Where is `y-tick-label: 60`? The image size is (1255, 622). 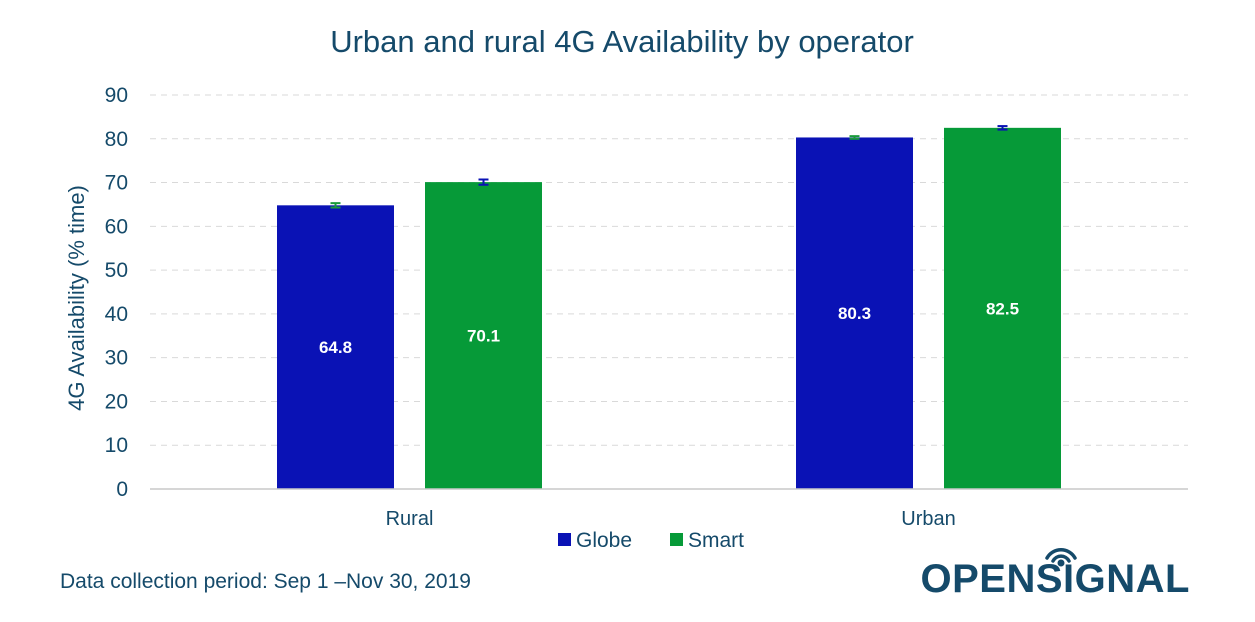
y-tick-label: 60 is located at coordinates (116, 226).